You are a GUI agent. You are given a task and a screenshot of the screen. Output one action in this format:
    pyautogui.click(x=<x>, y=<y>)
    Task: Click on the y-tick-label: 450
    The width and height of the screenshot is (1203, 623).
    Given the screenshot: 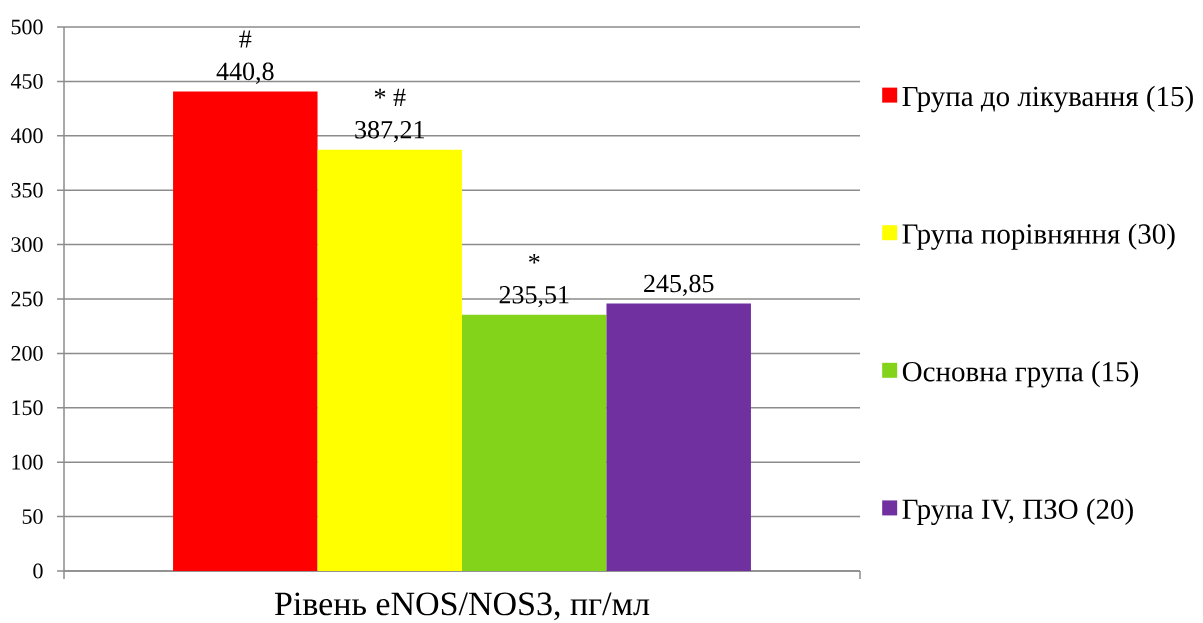 What is the action you would take?
    pyautogui.click(x=26, y=81)
    